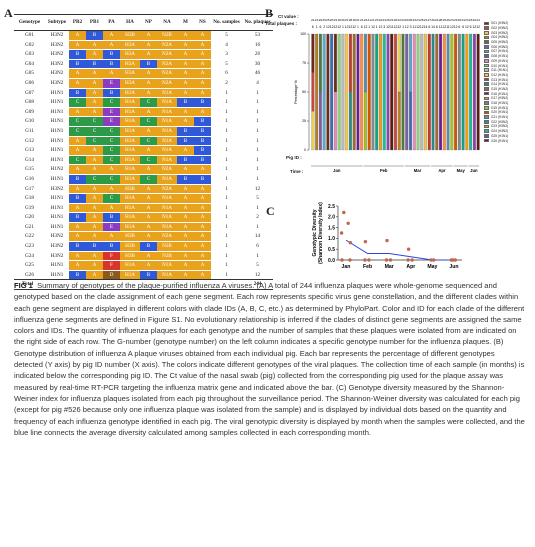  I want to click on table-row: G06 H3N2 A A E H3A A N2A A A 2 4, so click(143, 83).